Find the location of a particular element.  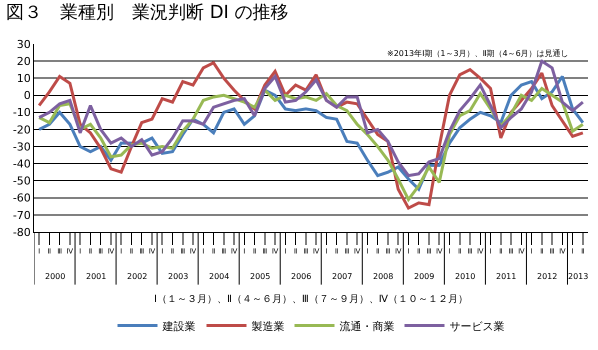

legend-label: サービス業 is located at coordinates (477, 326).